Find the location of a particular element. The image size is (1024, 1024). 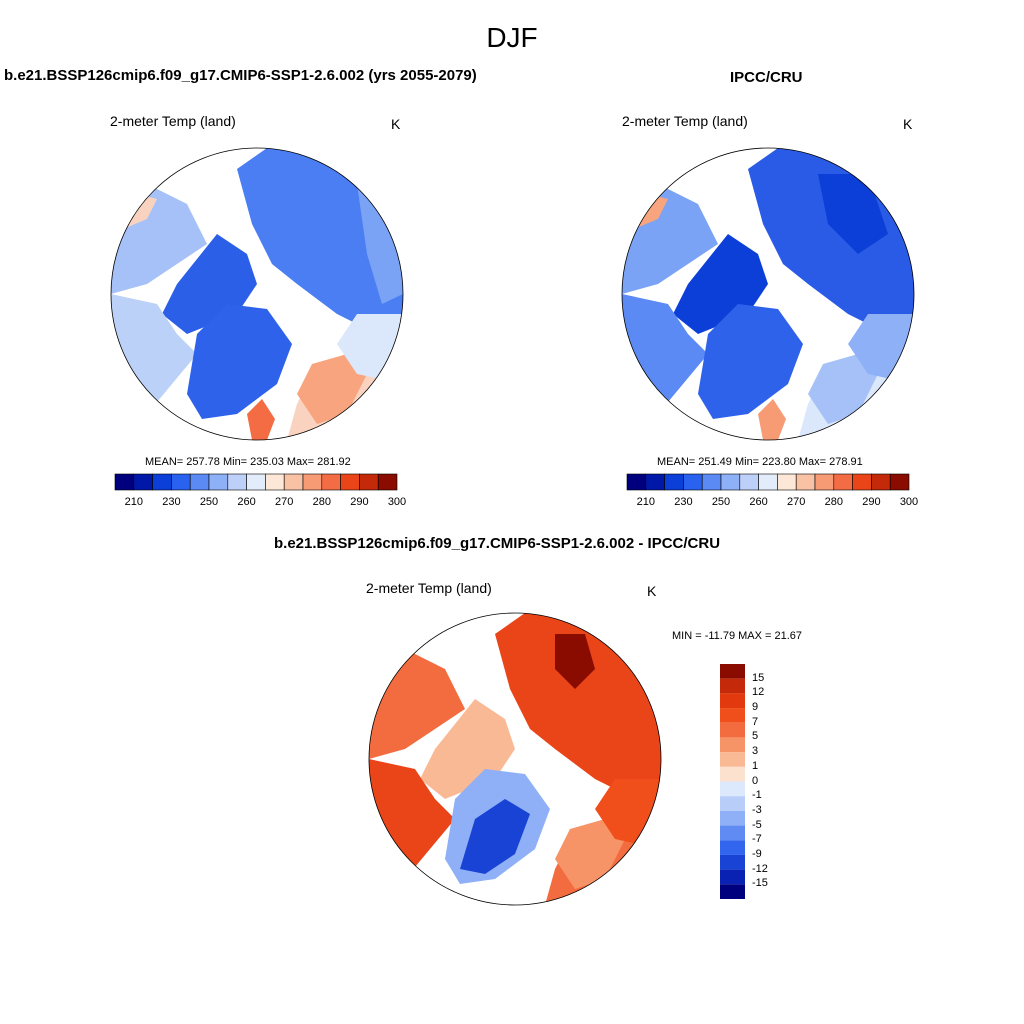

diff-colorbar-tick-label: 15 is located at coordinates (758, 677).